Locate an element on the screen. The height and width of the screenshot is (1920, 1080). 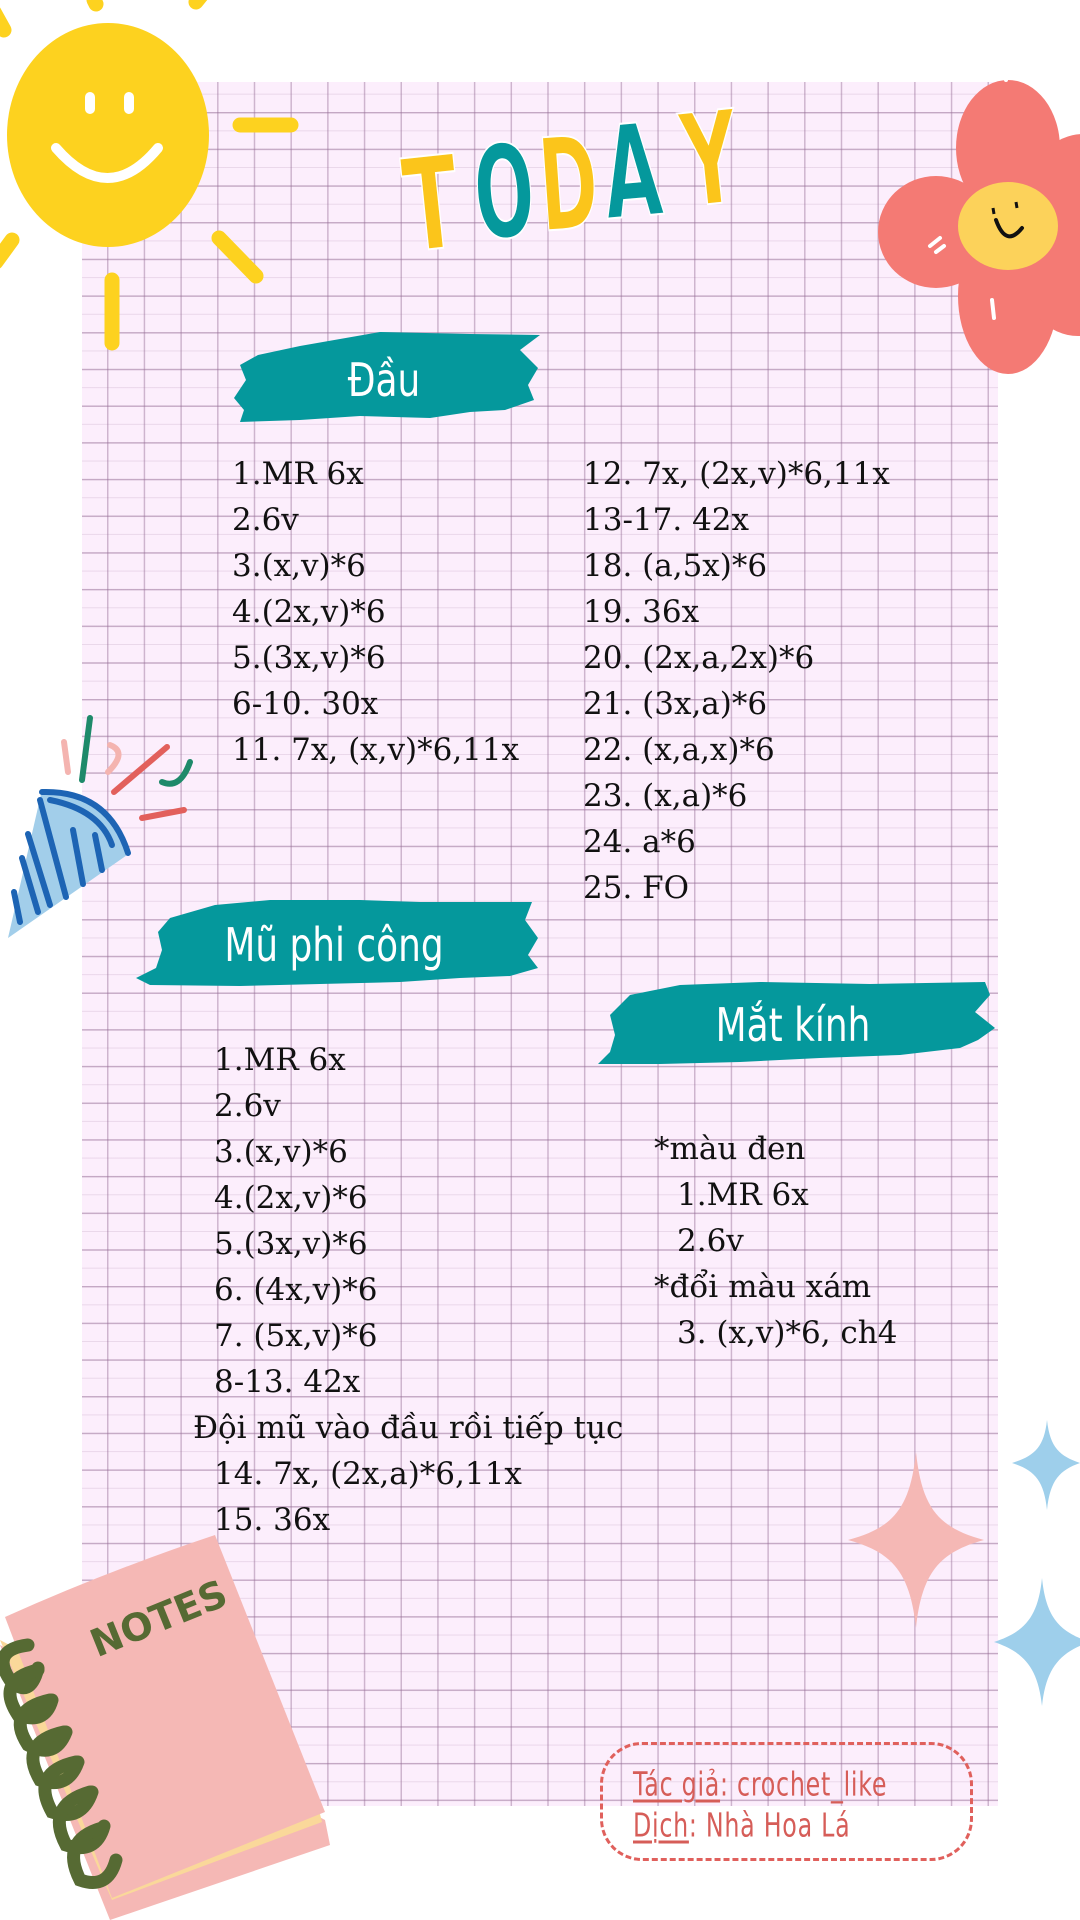
pattern-row: 6-10. 30x is located at coordinates (305, 704).